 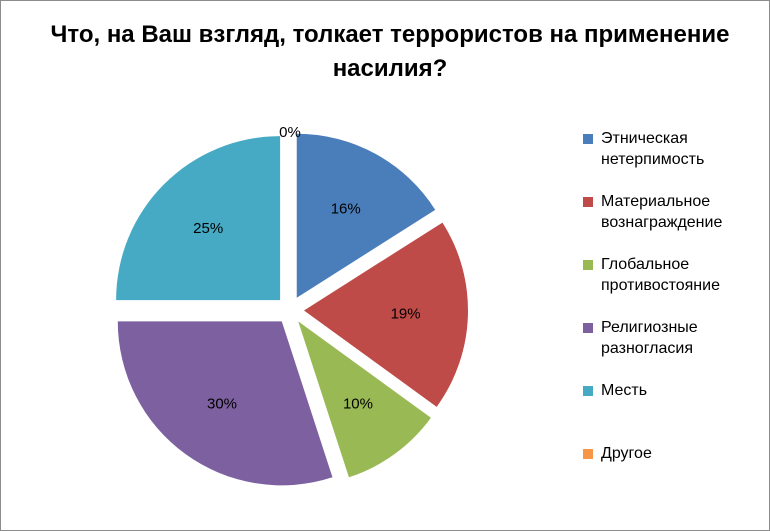 I want to click on data-label-4: 30%, so click(x=222, y=404).